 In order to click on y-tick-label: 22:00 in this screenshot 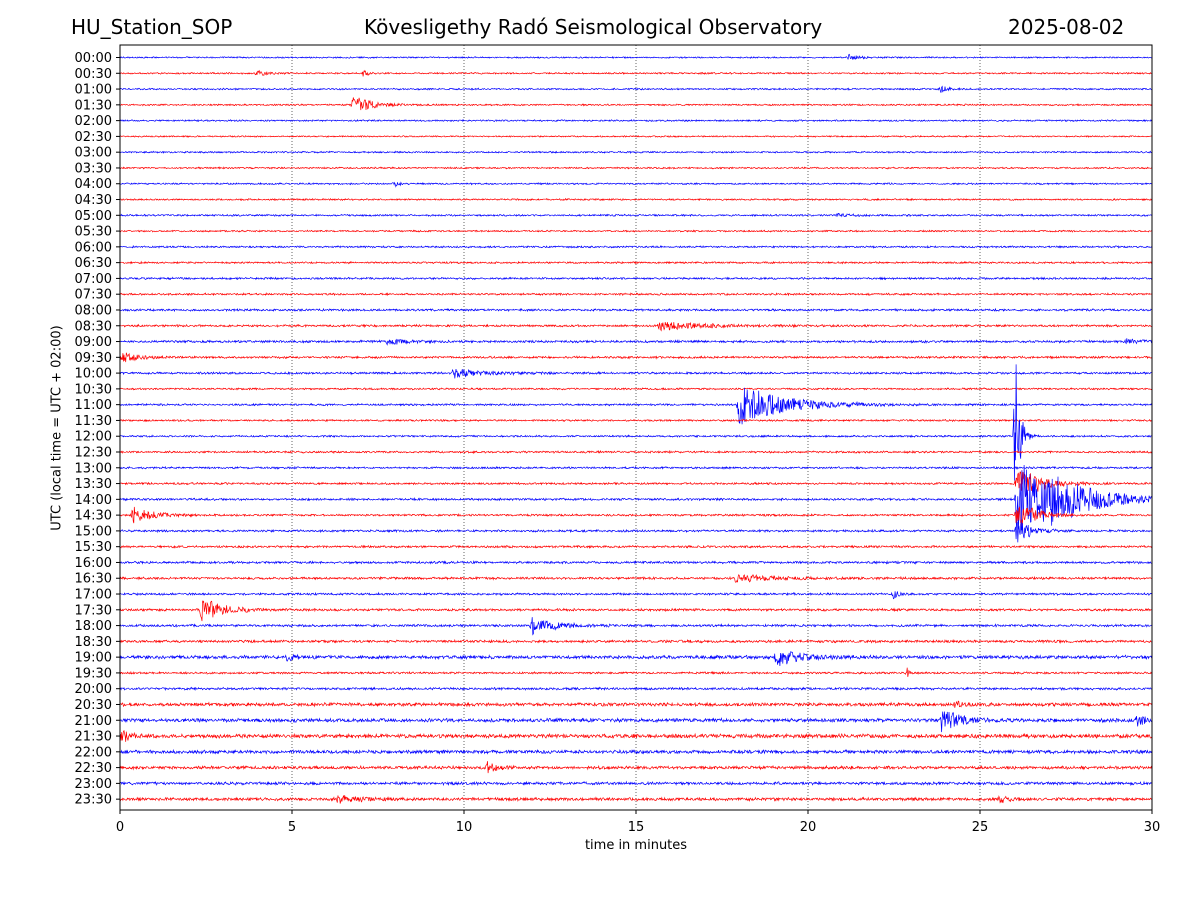, I will do `click(93, 752)`.